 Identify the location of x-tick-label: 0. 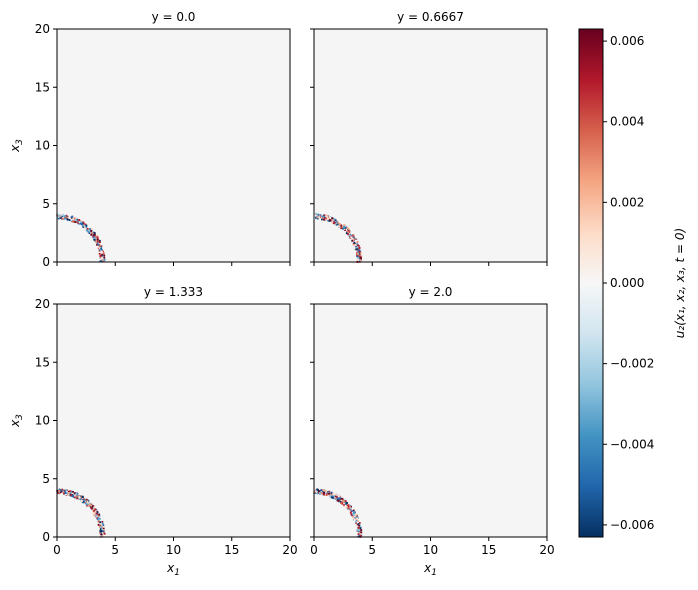
(57, 550).